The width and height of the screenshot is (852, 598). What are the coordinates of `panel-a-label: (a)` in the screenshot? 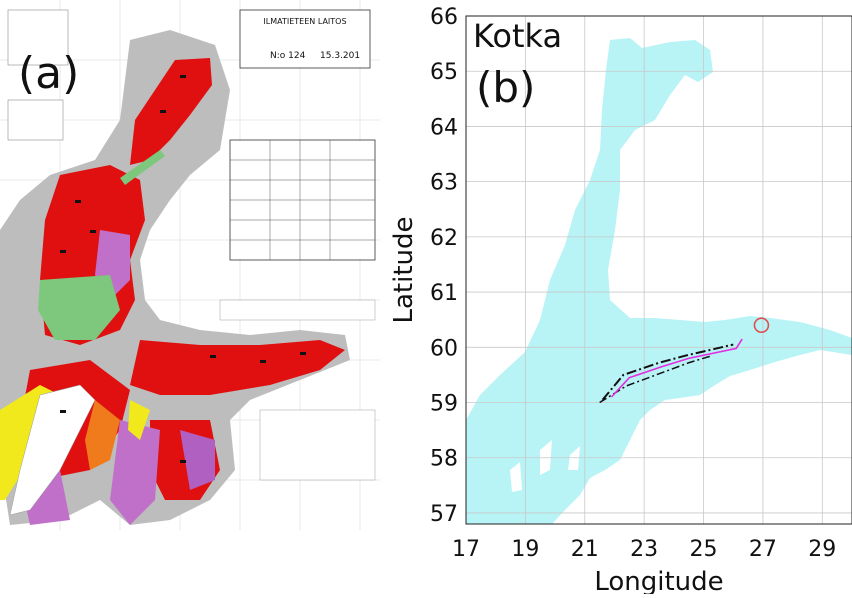 It's located at (49, 73).